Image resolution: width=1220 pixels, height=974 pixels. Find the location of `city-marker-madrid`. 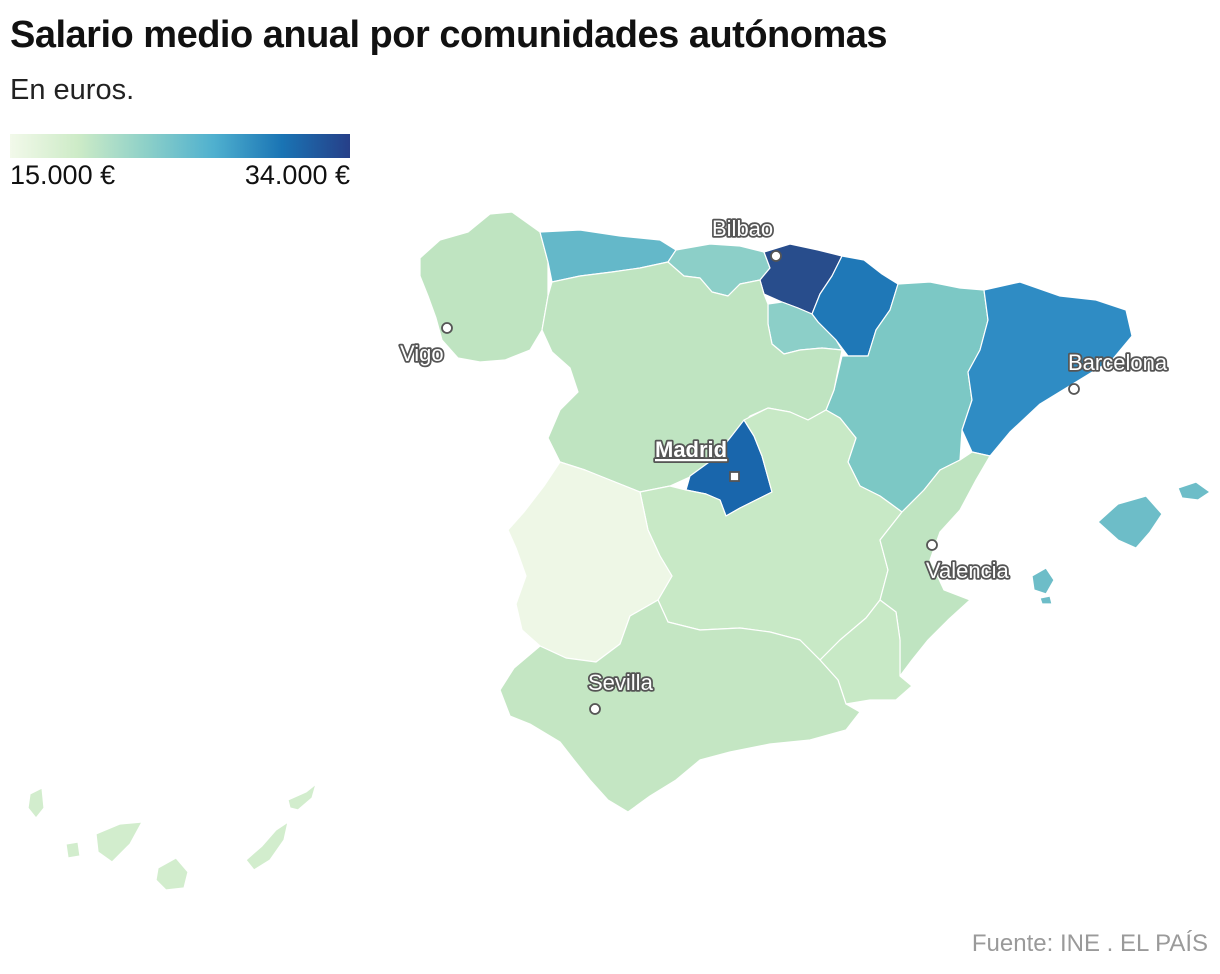

city-marker-madrid is located at coordinates (734, 476).